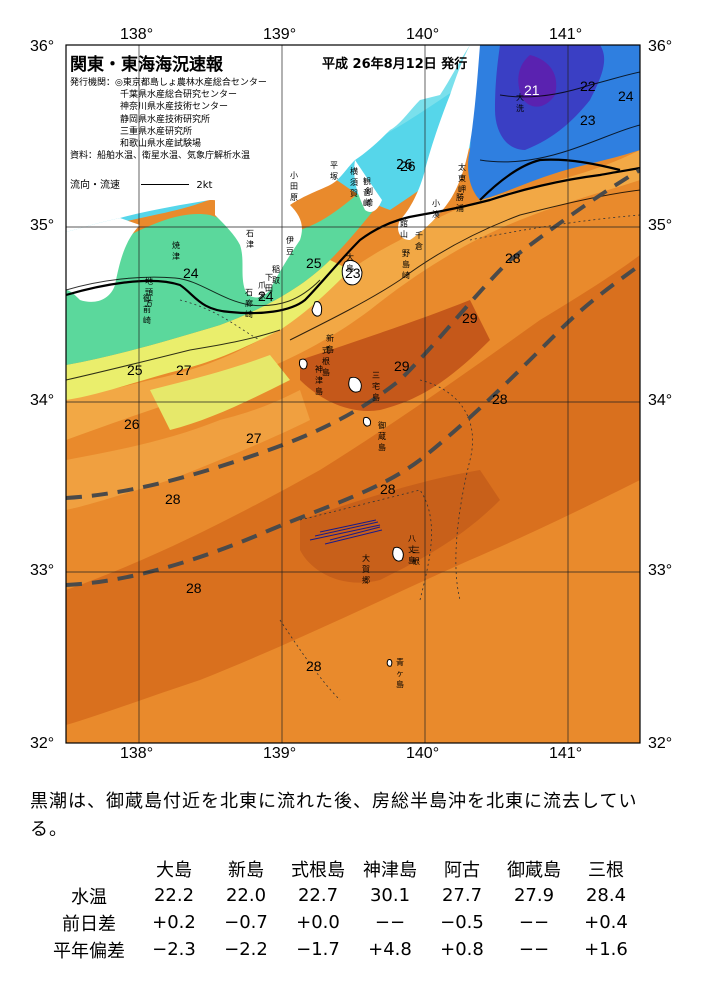 This screenshot has width=709, height=1002. What do you see at coordinates (346, 532) in the screenshot?
I see `flow-arrows` at bounding box center [346, 532].